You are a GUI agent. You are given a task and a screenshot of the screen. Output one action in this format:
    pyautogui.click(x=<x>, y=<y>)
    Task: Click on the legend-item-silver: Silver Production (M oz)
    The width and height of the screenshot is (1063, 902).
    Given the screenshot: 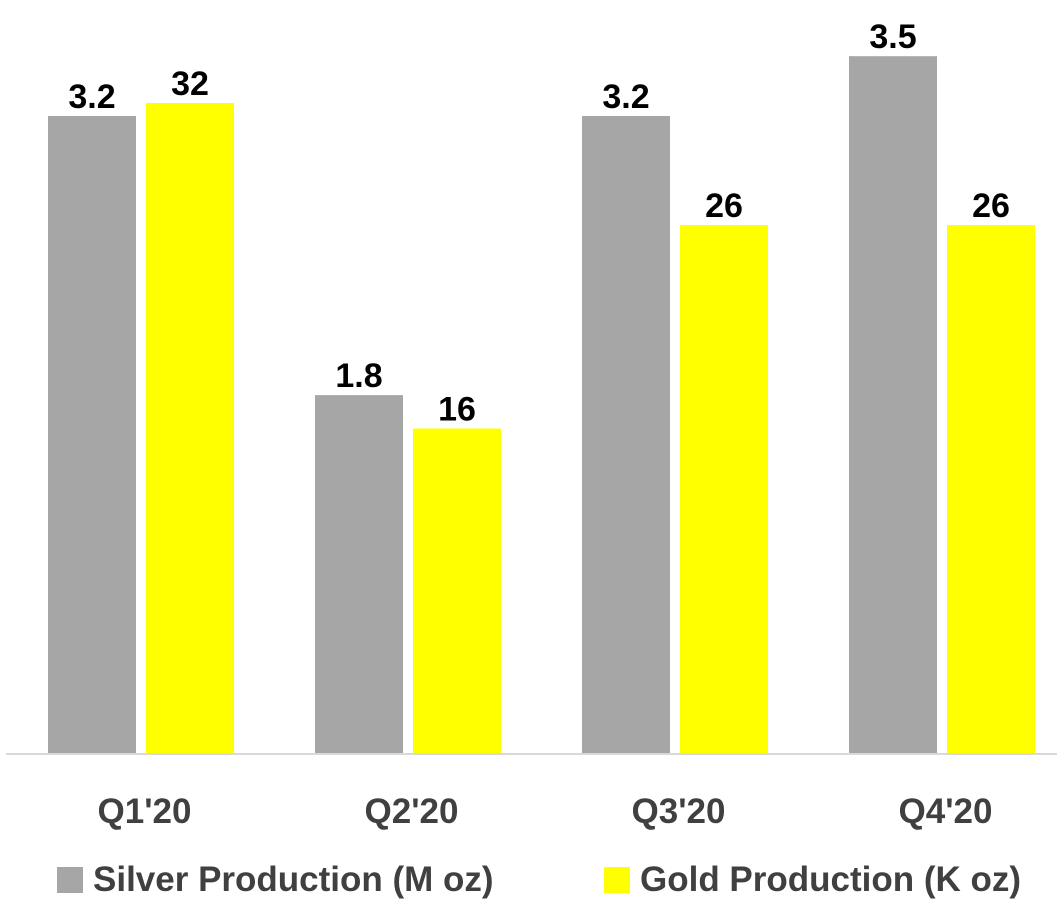 What is the action you would take?
    pyautogui.click(x=275, y=880)
    